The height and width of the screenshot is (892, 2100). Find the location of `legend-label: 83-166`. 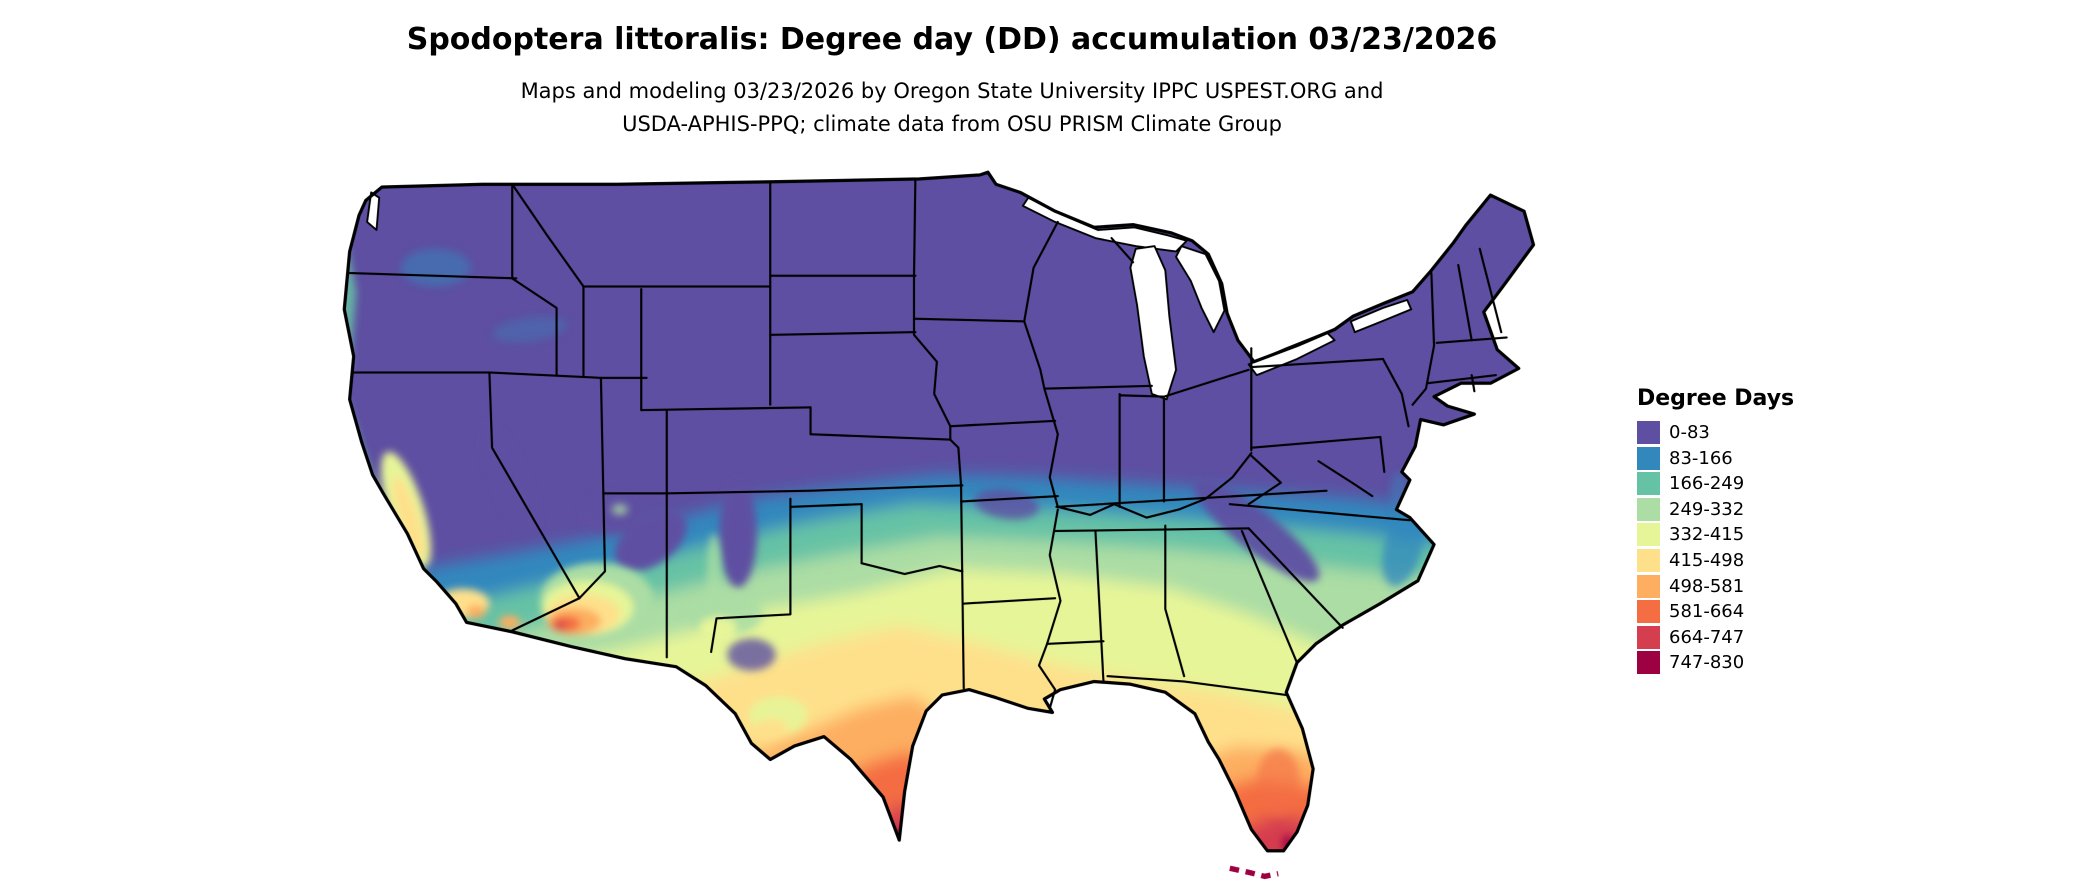

legend-label: 83-166 is located at coordinates (1701, 458).